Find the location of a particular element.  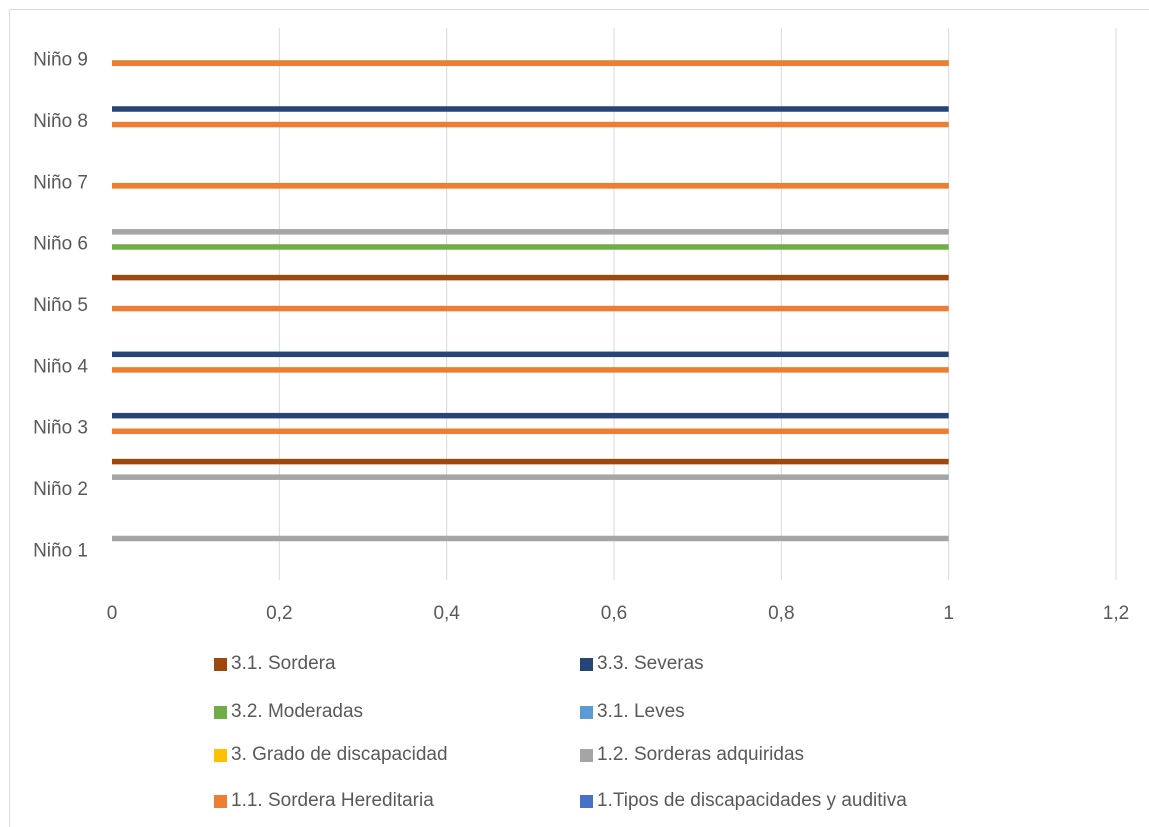

legend-label: 3.1. Sordera is located at coordinates (283, 663).